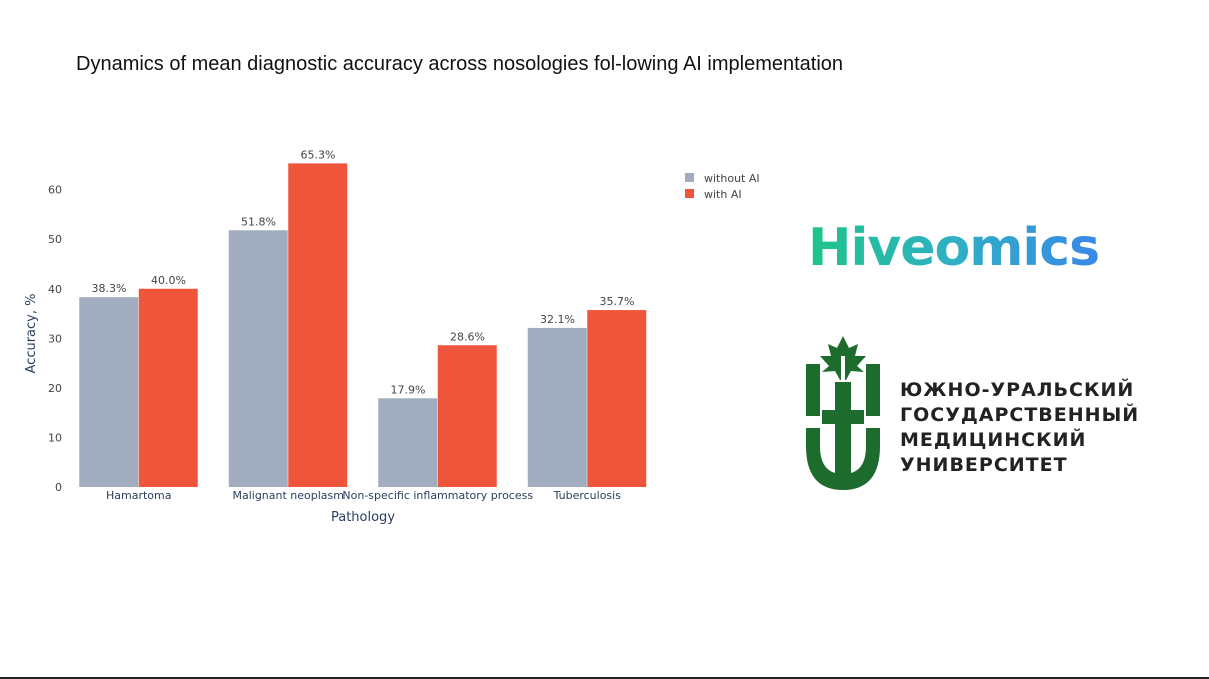 This screenshot has height=679, width=1209. What do you see at coordinates (604, 678) in the screenshot?
I see `bottom-divider` at bounding box center [604, 678].